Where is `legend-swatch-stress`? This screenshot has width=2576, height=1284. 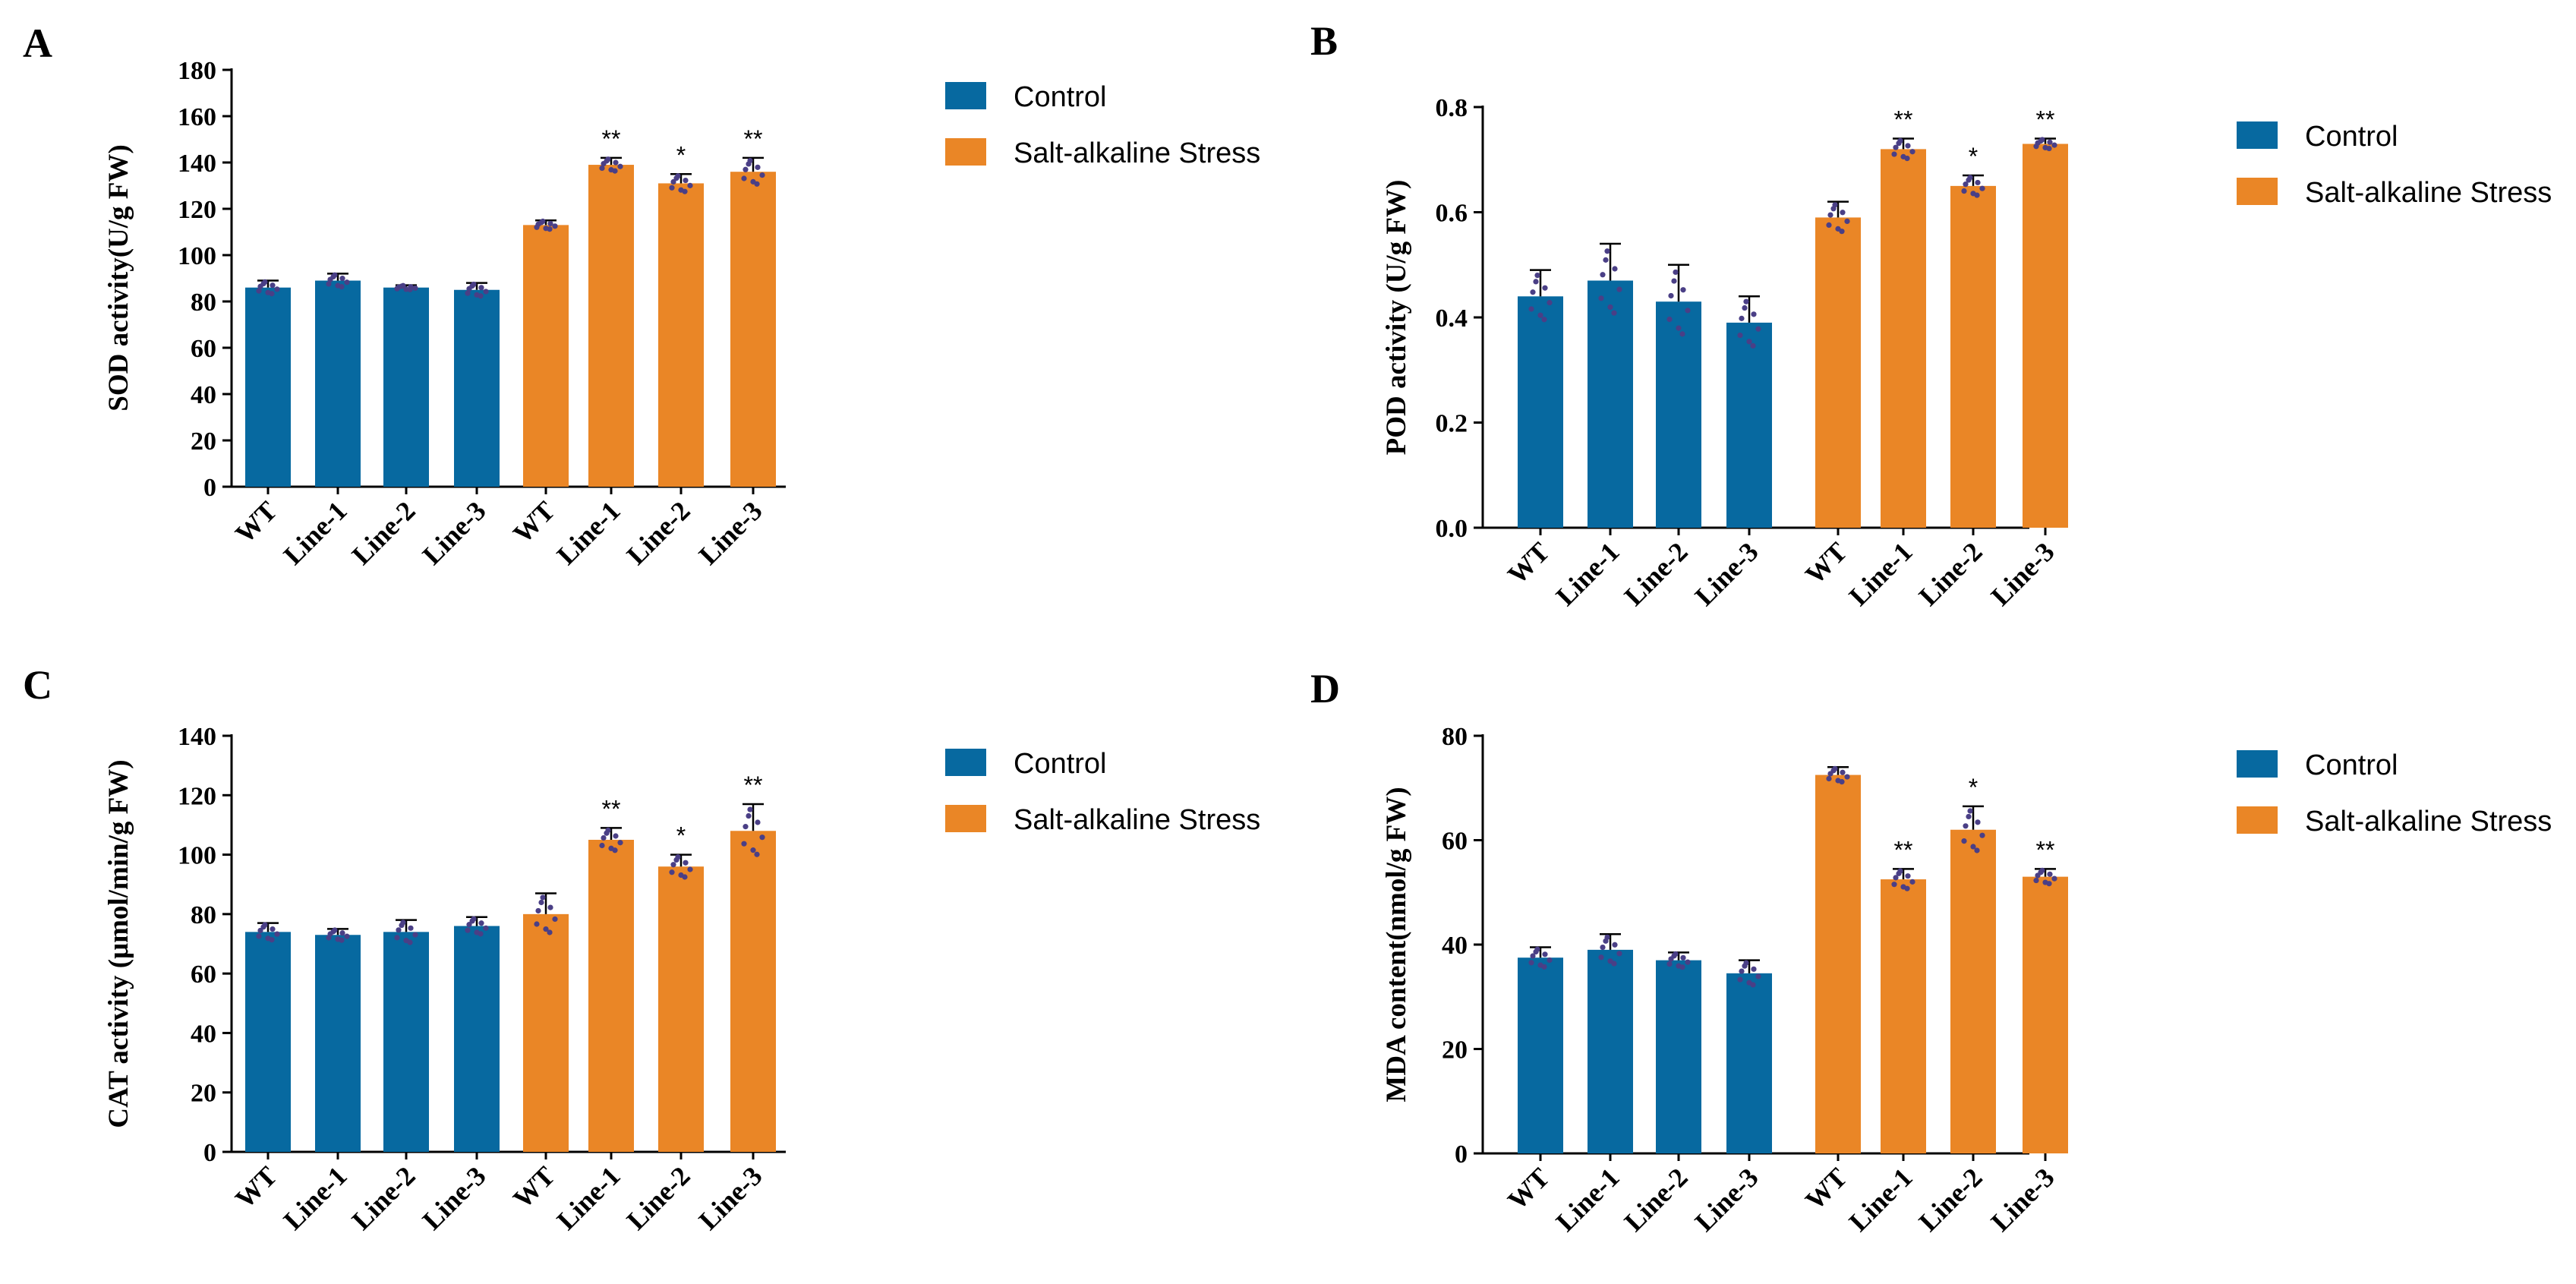 legend-swatch-stress is located at coordinates (2257, 820).